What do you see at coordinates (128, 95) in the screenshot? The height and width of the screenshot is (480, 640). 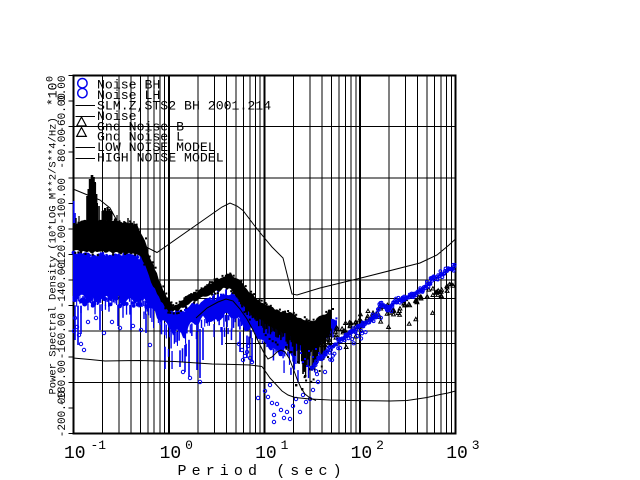 I see `svg-text: Noise LH` at bounding box center [128, 95].